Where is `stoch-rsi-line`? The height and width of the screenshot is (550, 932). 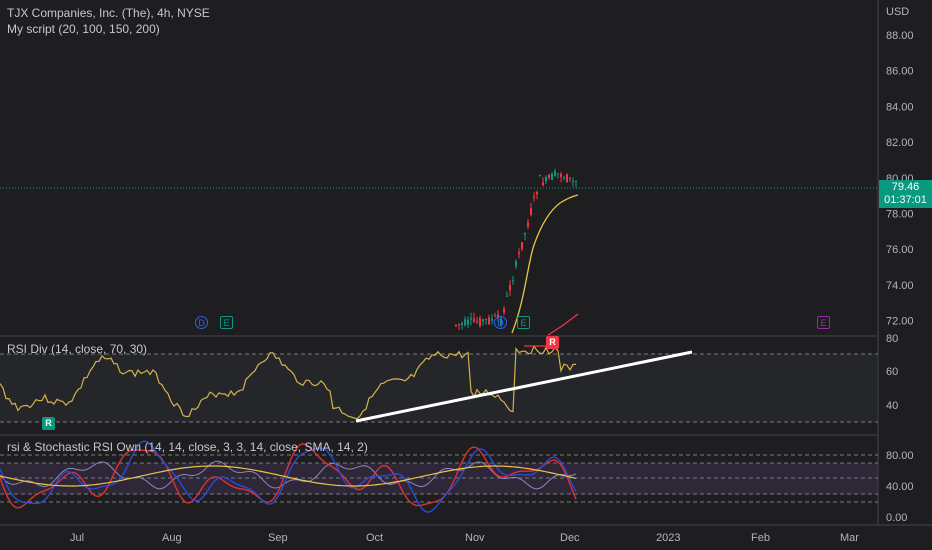
stoch-rsi-line is located at coordinates (288, 475).